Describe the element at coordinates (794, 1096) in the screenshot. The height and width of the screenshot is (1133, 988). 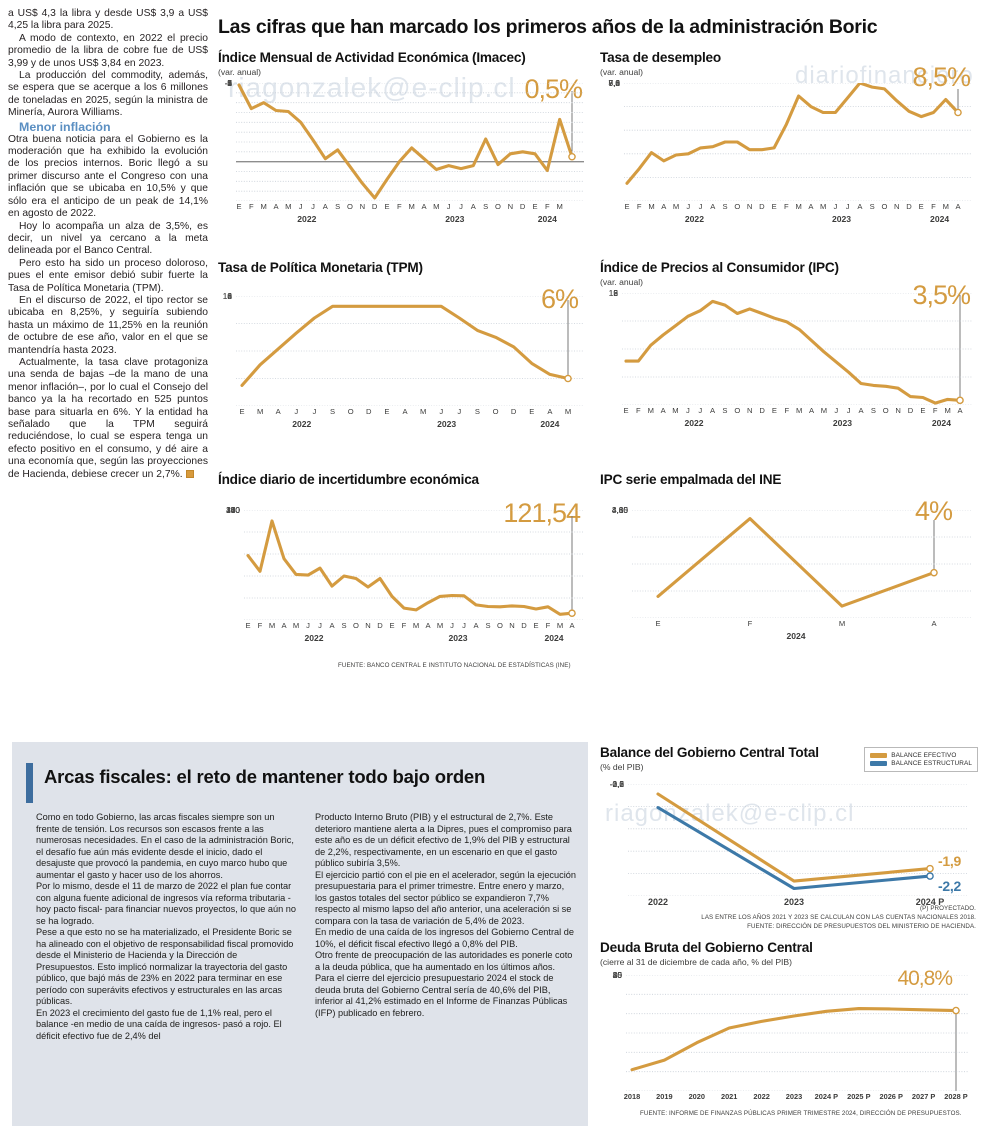
I see `x-category-label: 2023` at that location.